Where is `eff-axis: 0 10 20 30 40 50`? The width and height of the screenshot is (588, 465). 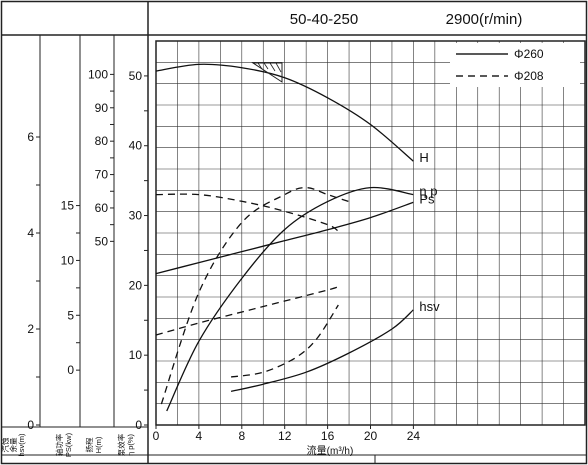 eff-axis: 0 10 20 30 40 50 is located at coordinates (138, 250).